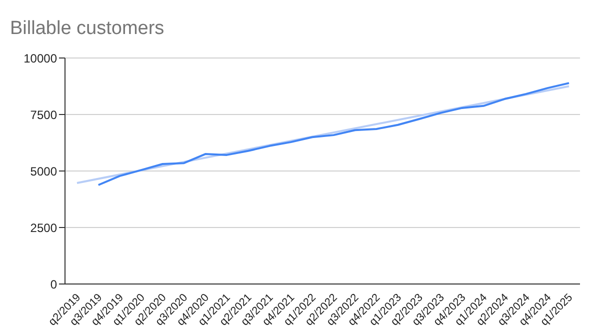  What do you see at coordinates (41, 58) in the screenshot?
I see `y-tick-label: 10000` at bounding box center [41, 58].